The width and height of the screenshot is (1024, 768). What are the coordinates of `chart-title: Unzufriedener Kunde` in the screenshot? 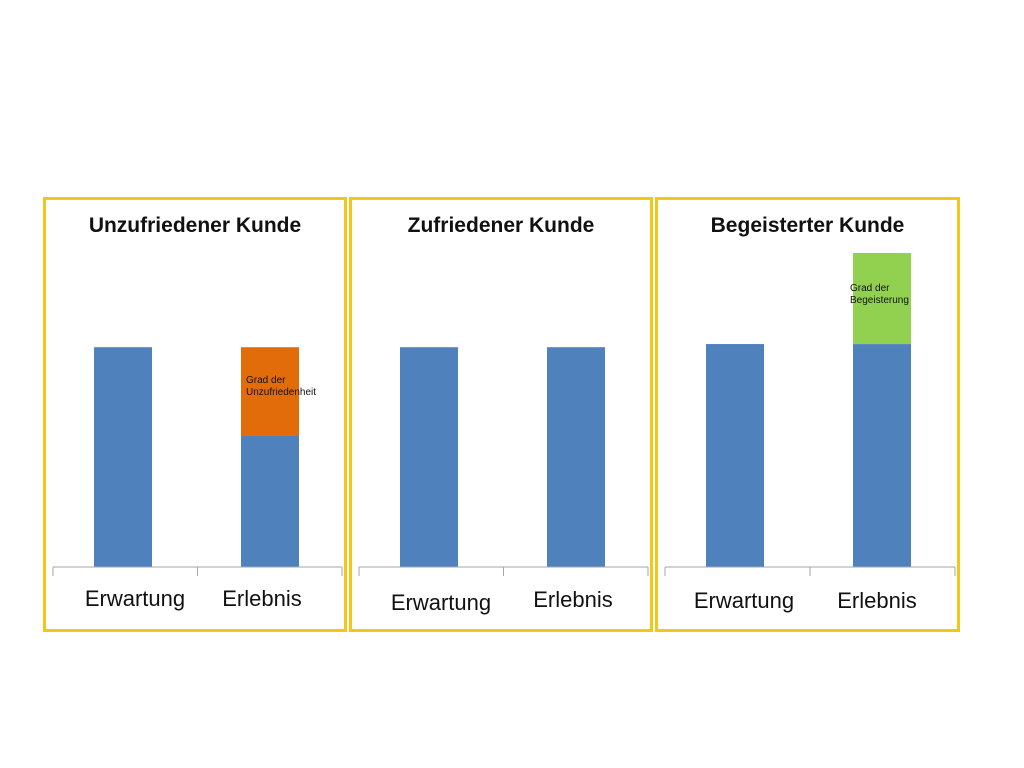 It's located at (195, 225).